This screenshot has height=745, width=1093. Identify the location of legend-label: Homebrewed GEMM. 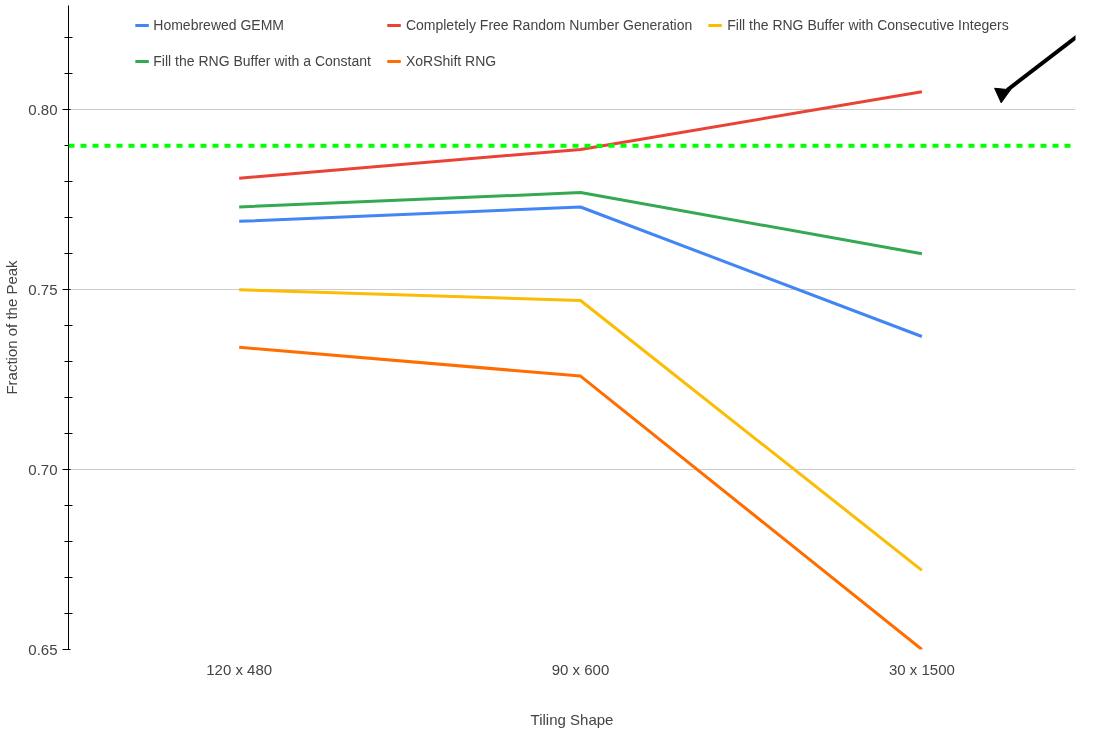
(219, 25).